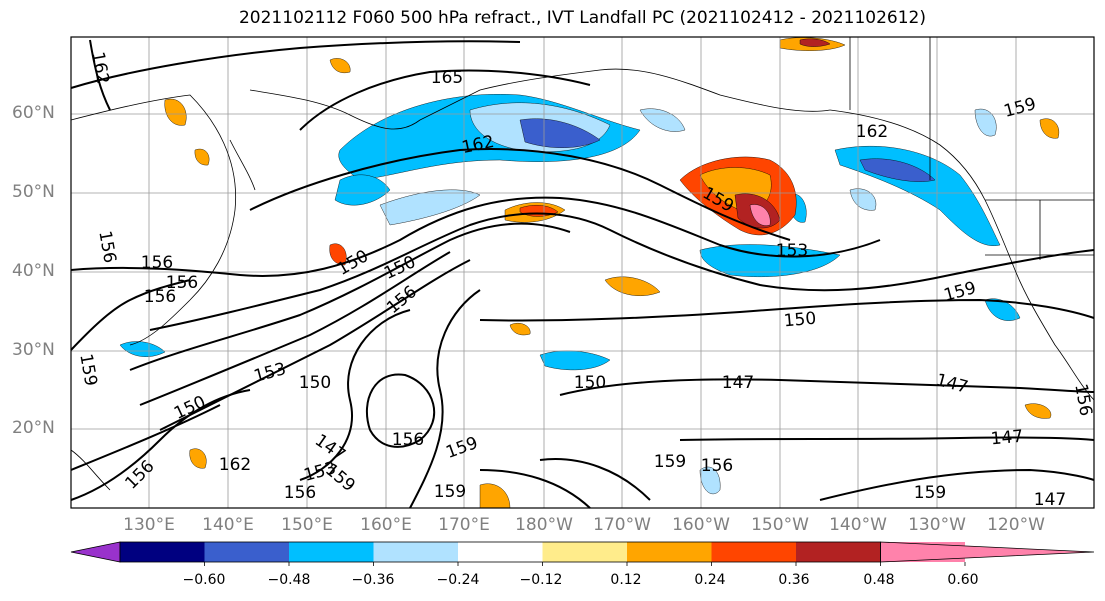 The height and width of the screenshot is (601, 1105). What do you see at coordinates (289, 580) in the screenshot?
I see `colorbar-tick-label: −0.48` at bounding box center [289, 580].